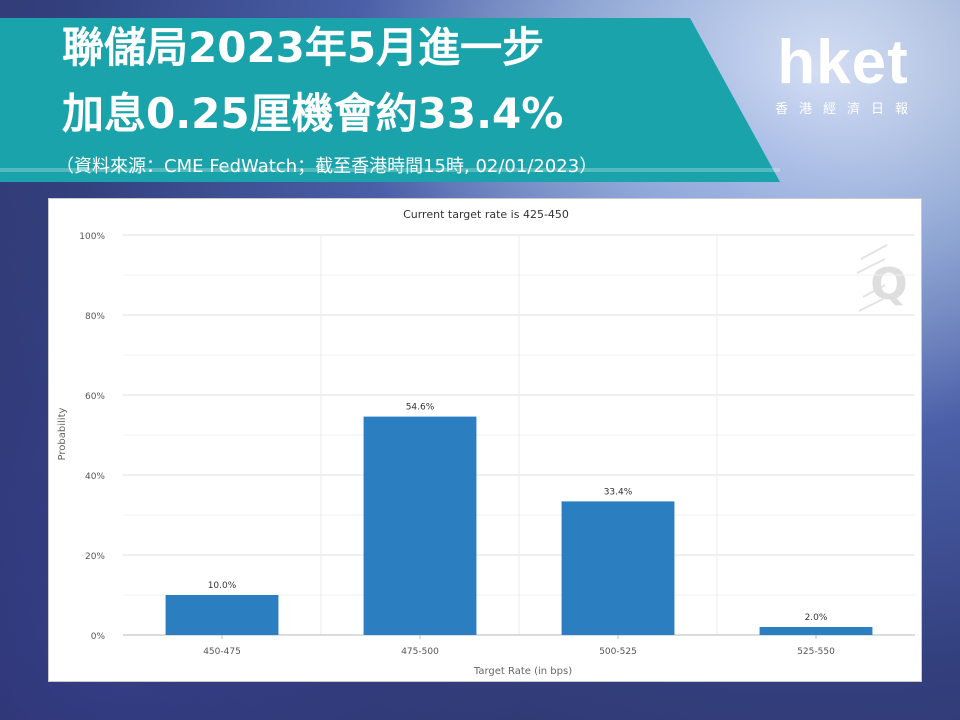 This screenshot has width=960, height=720. I want to click on y-tick-label: 80%, so click(95, 317).